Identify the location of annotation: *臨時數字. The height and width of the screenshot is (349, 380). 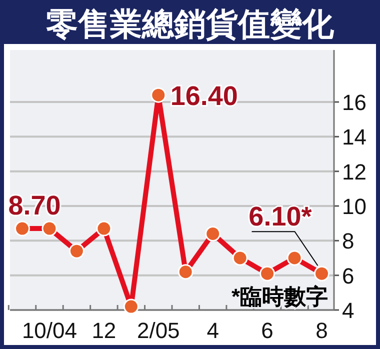
(279, 296).